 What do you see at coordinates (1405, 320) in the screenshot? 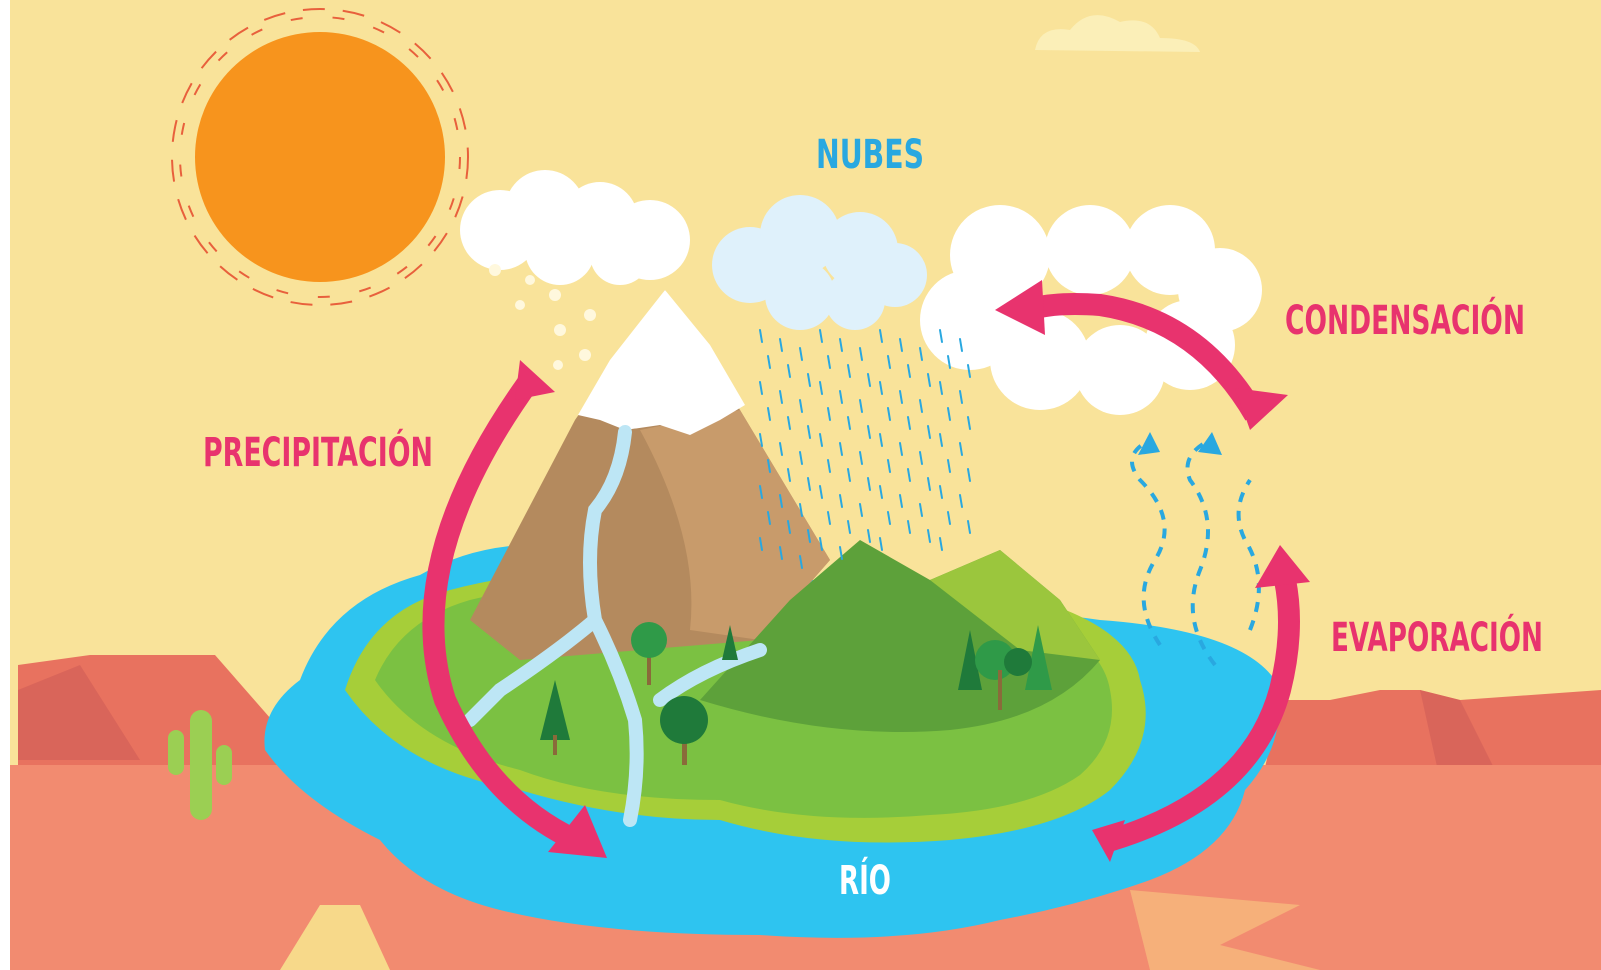
I see `label-condensacion: CONDENSACIÓN` at bounding box center [1405, 320].